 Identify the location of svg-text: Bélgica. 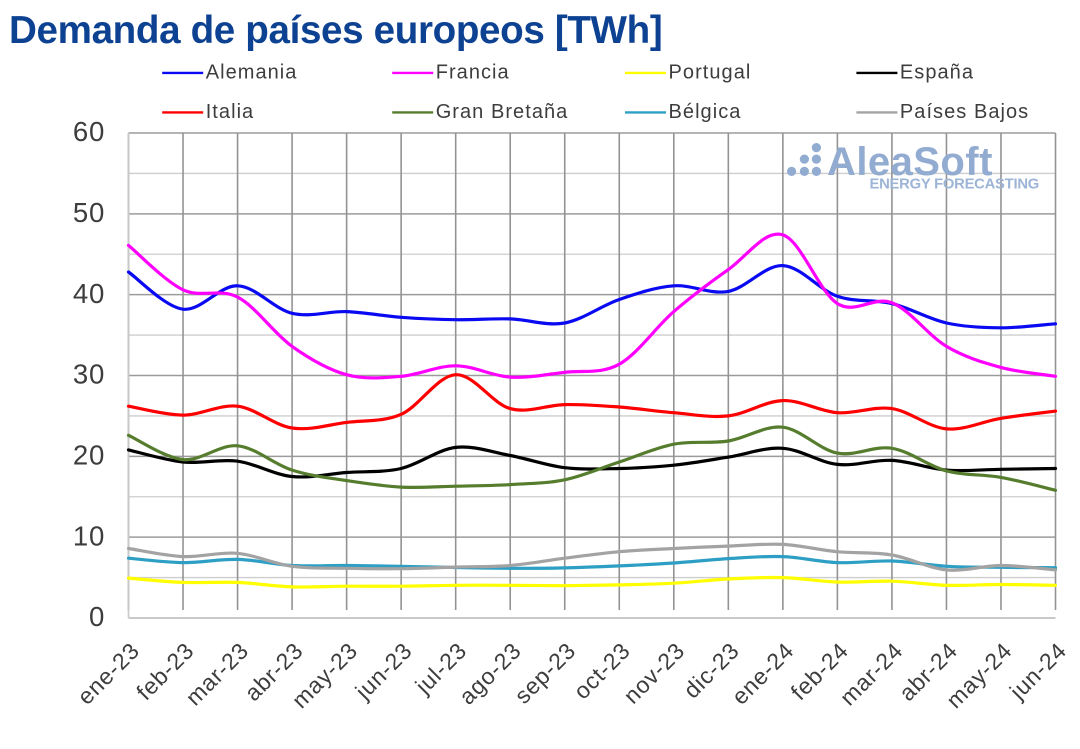
(705, 112).